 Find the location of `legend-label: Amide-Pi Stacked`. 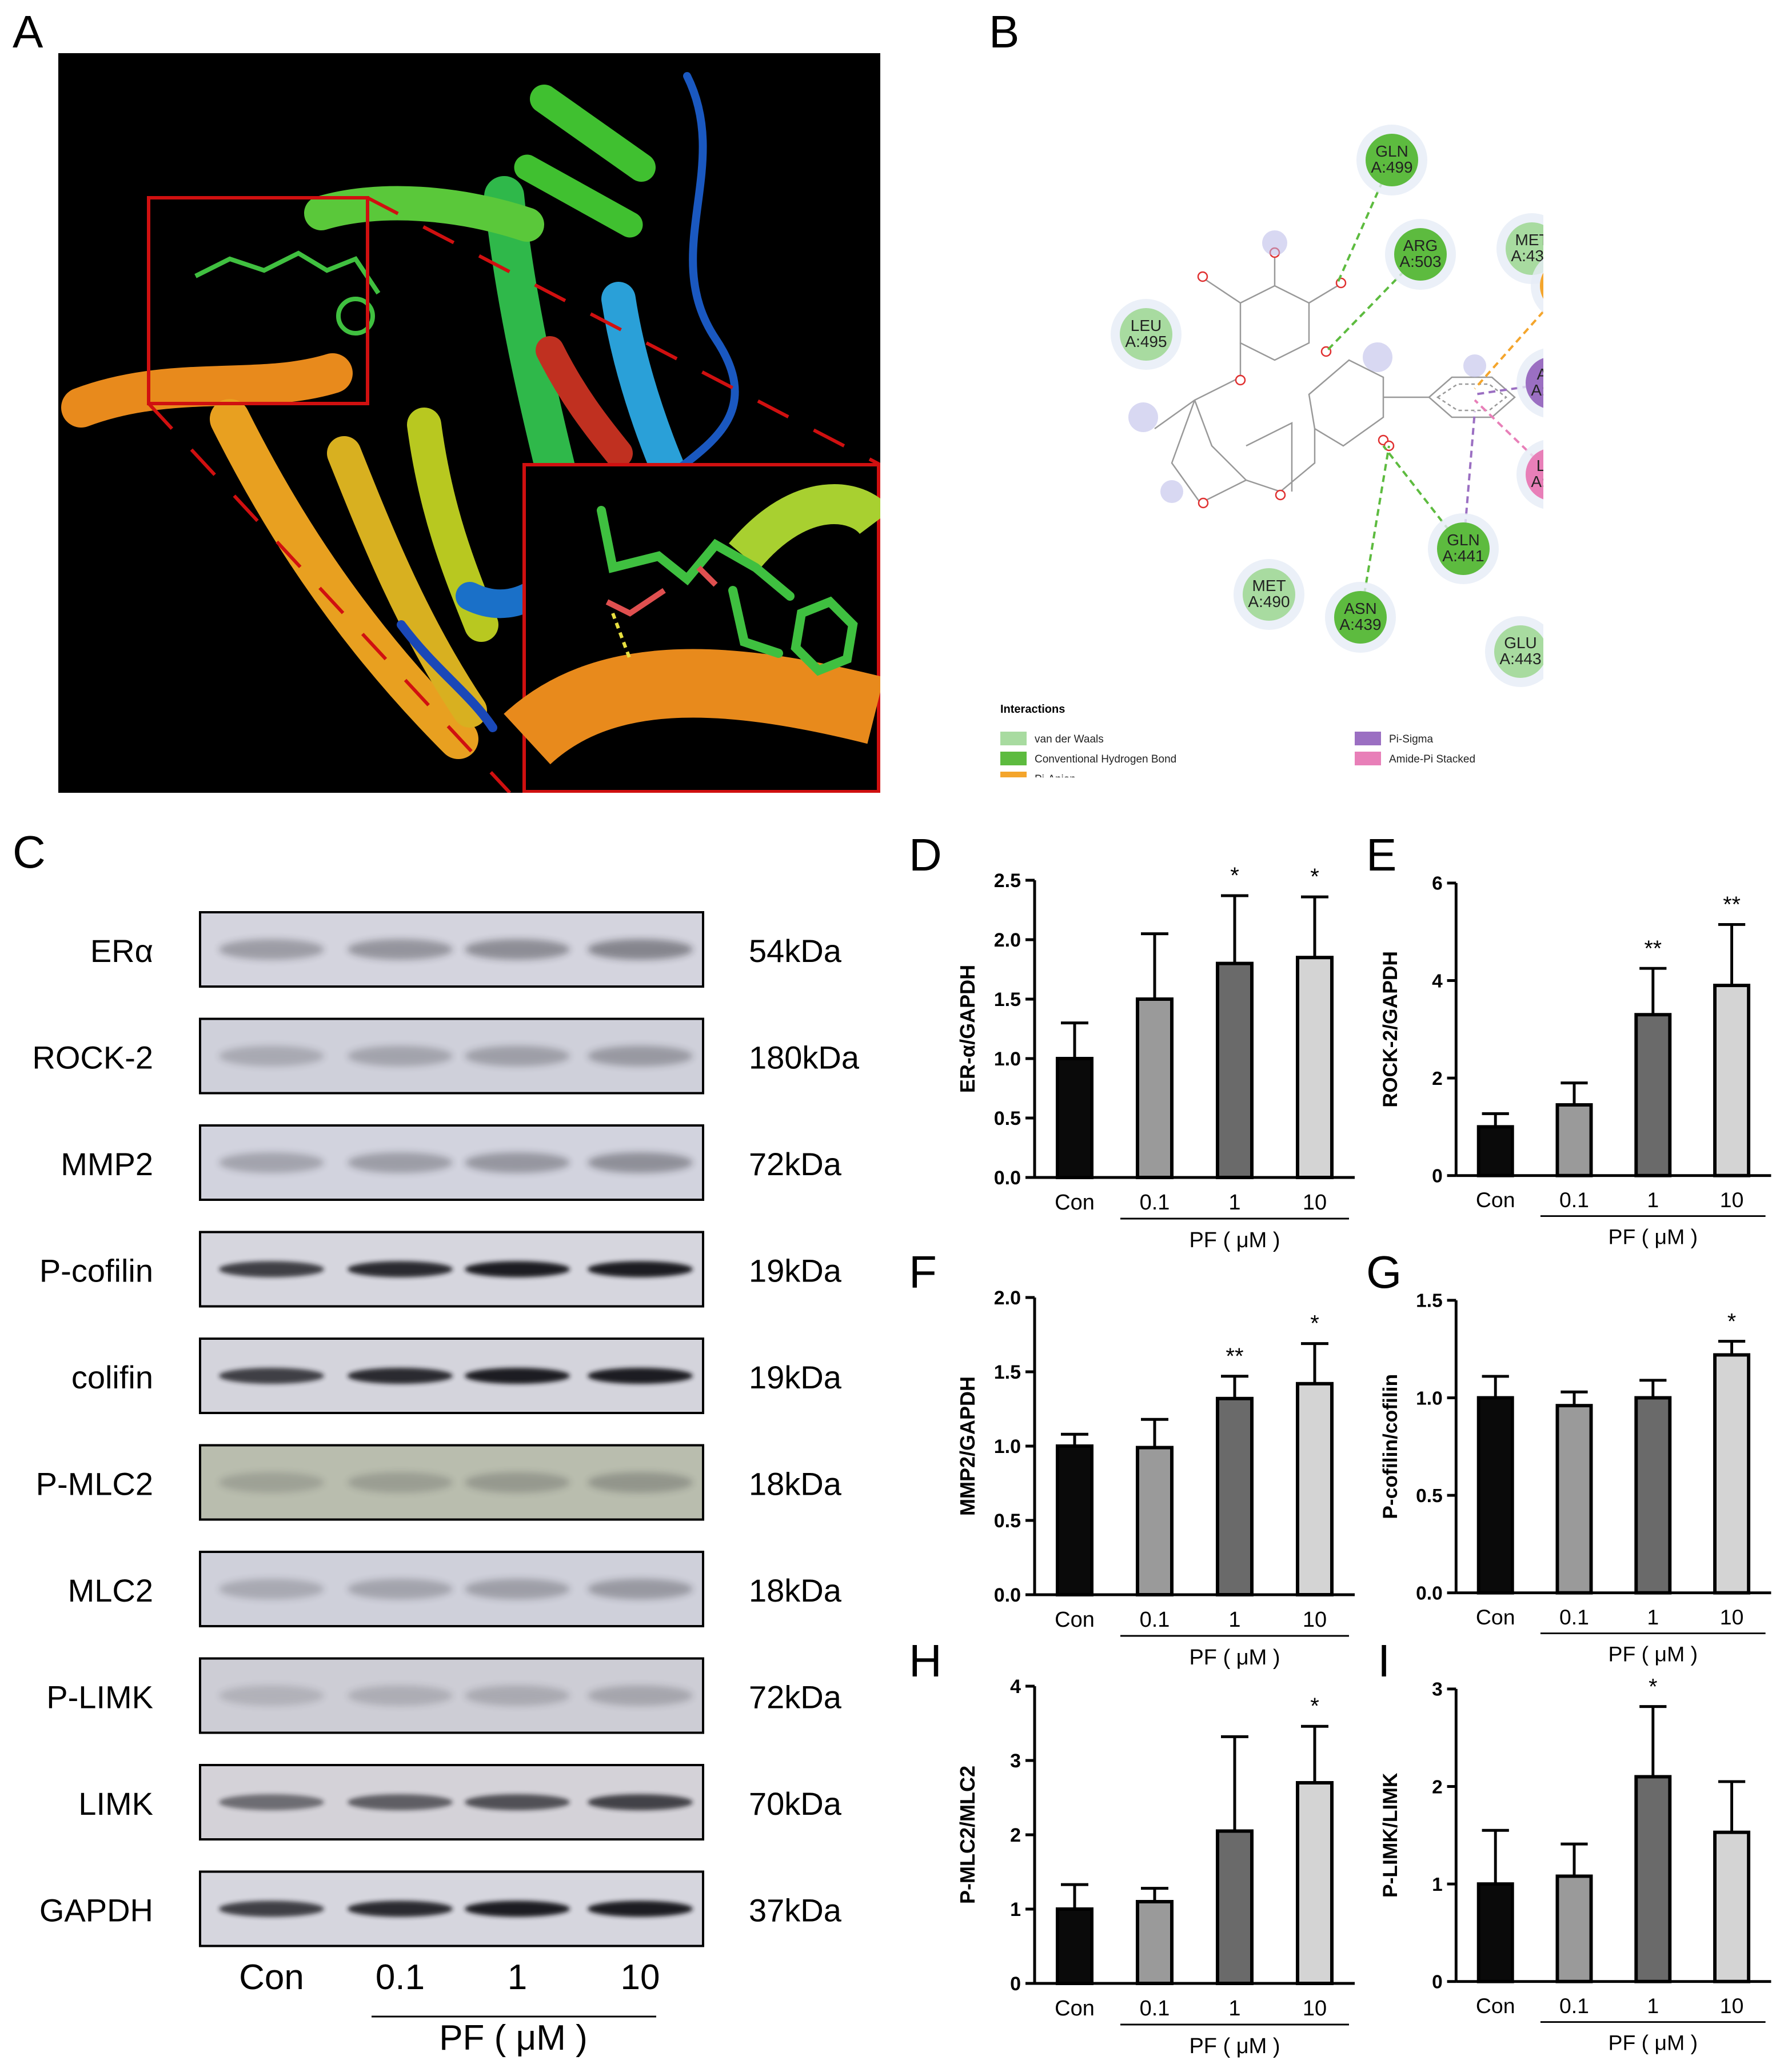

legend-label: Amide-Pi Stacked is located at coordinates (1432, 759).